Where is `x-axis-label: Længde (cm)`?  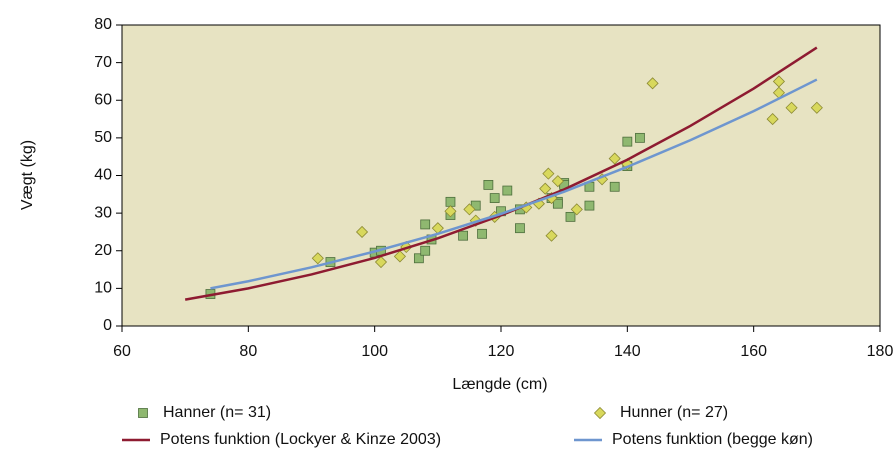
x-axis-label: Længde (cm) is located at coordinates (499, 384).